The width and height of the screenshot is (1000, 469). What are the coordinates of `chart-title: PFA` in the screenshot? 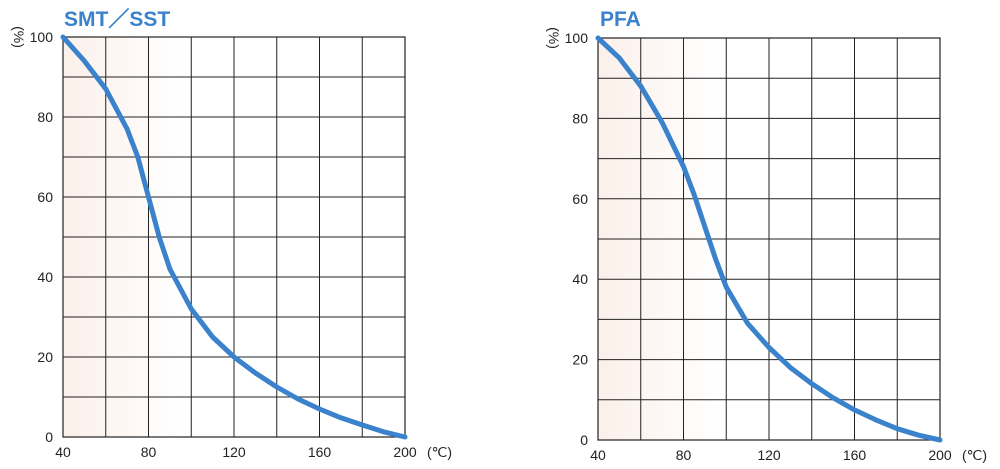 It's located at (620, 19).